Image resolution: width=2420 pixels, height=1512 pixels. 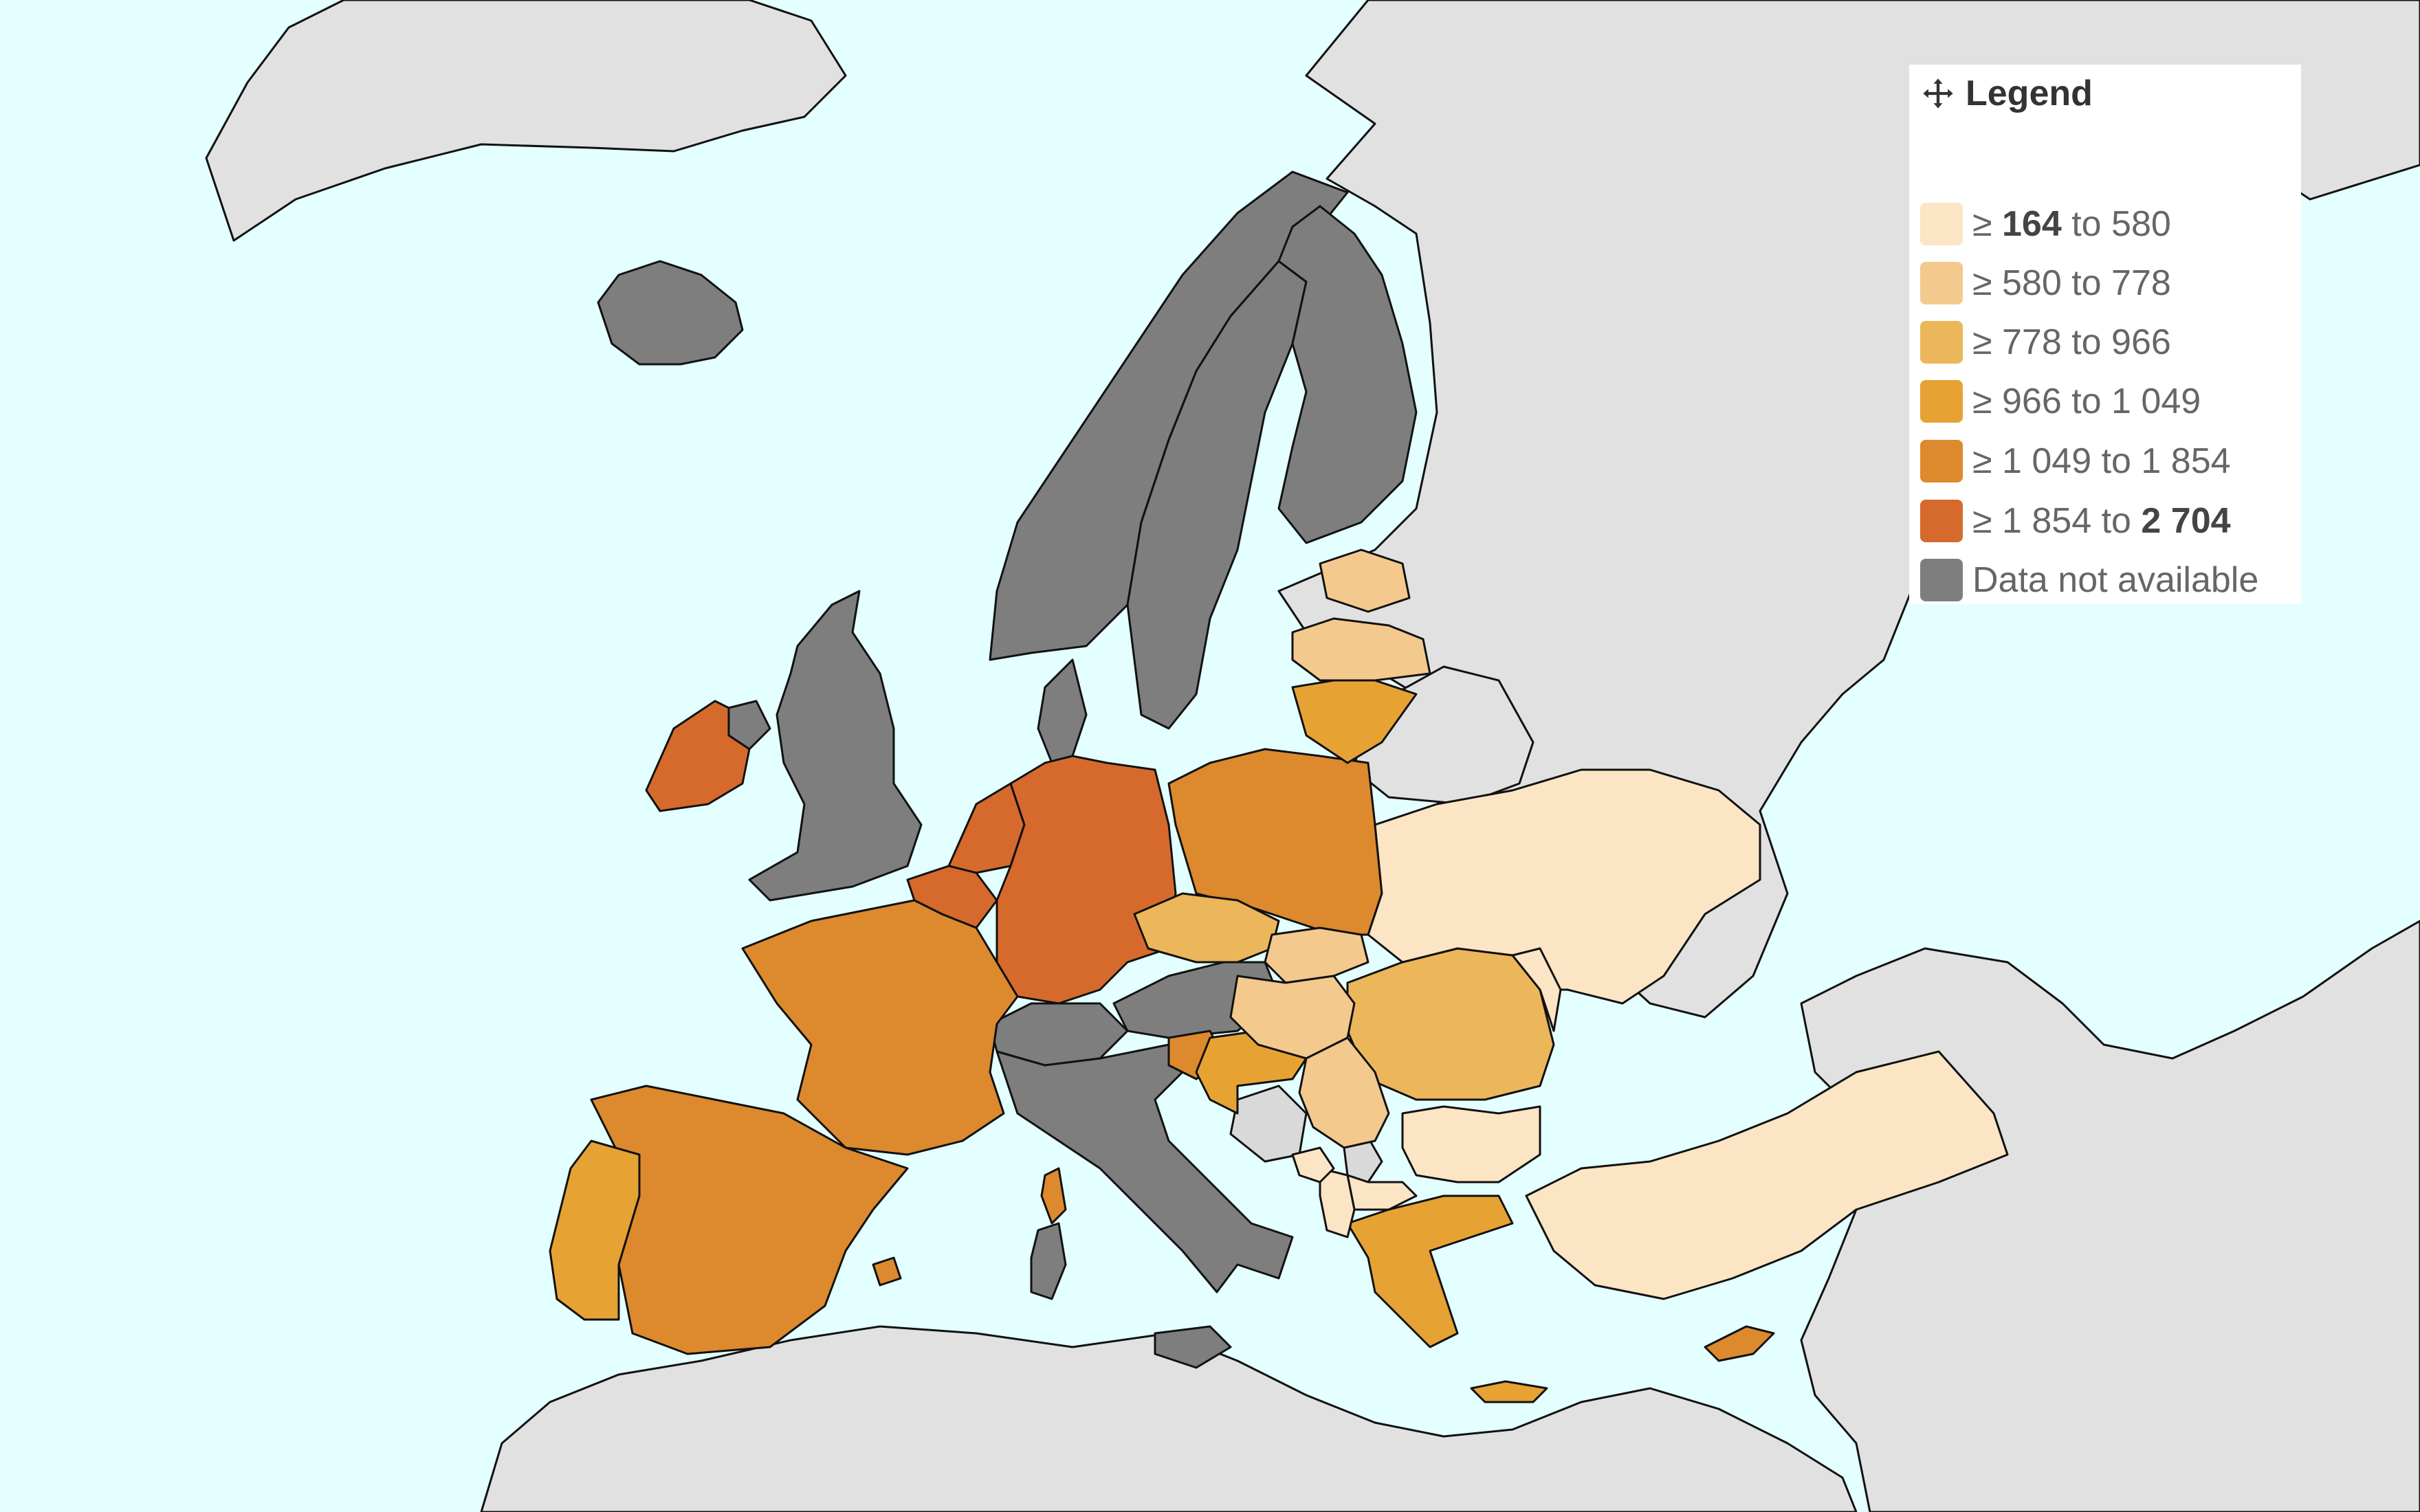 I want to click on region-cyprus, so click(x=1740, y=1344).